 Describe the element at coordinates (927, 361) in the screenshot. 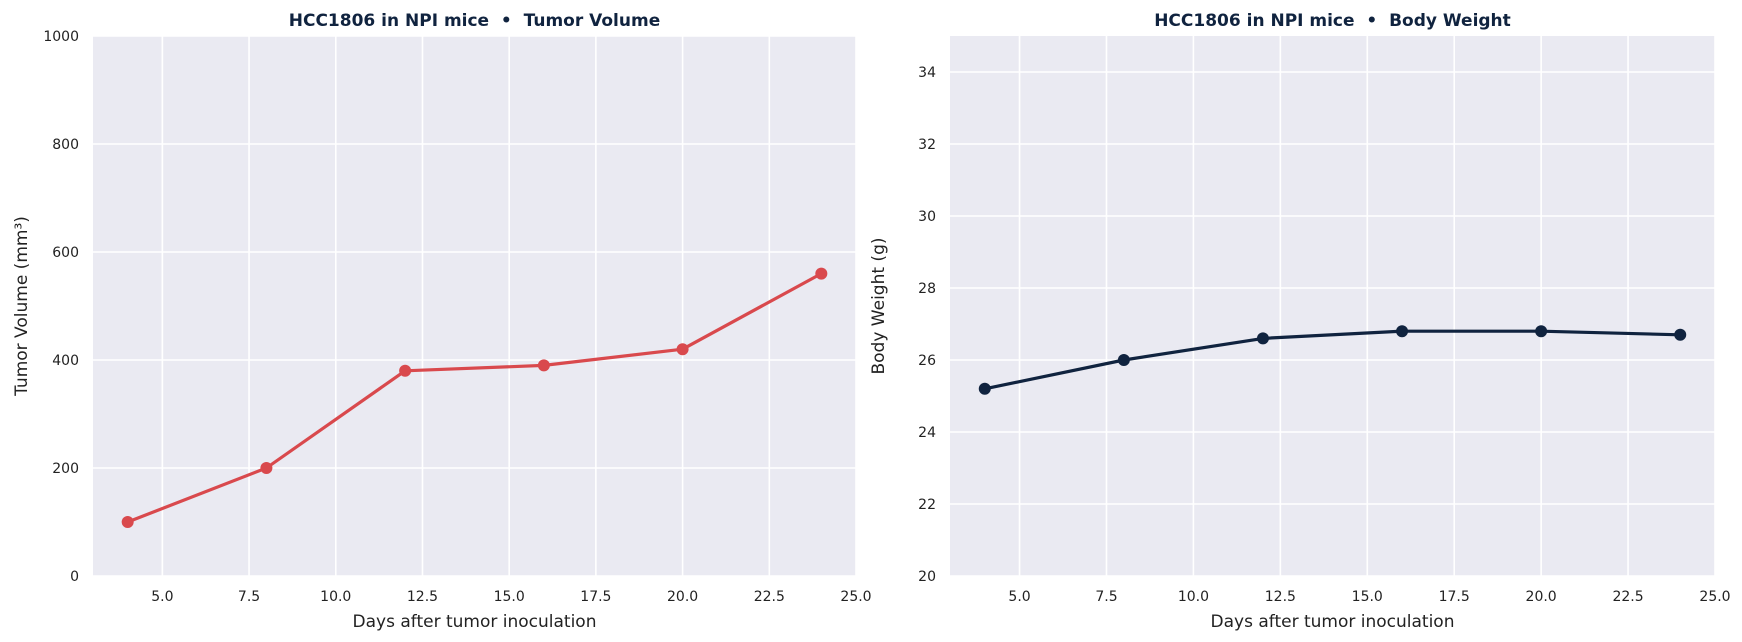

I see `y-tick-label: 26` at that location.